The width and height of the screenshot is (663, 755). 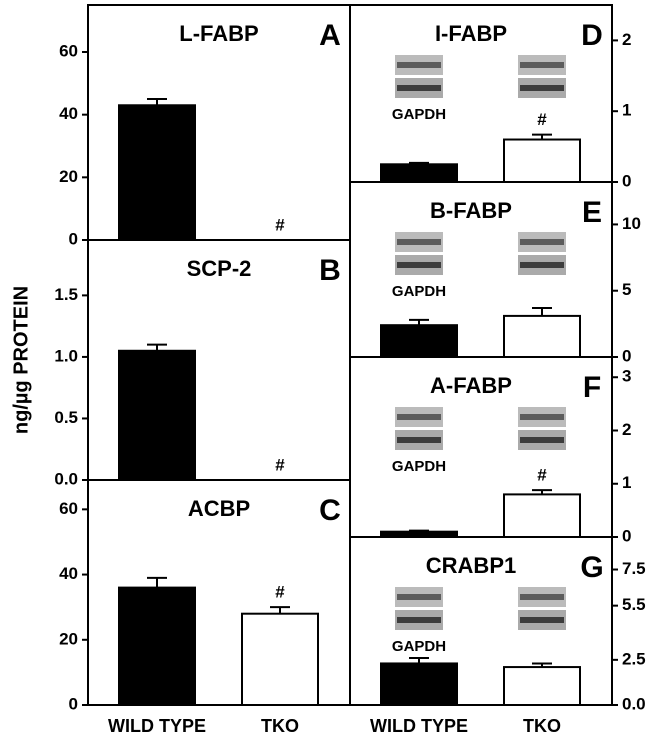 I want to click on panel-letter: D, so click(x=592, y=35).